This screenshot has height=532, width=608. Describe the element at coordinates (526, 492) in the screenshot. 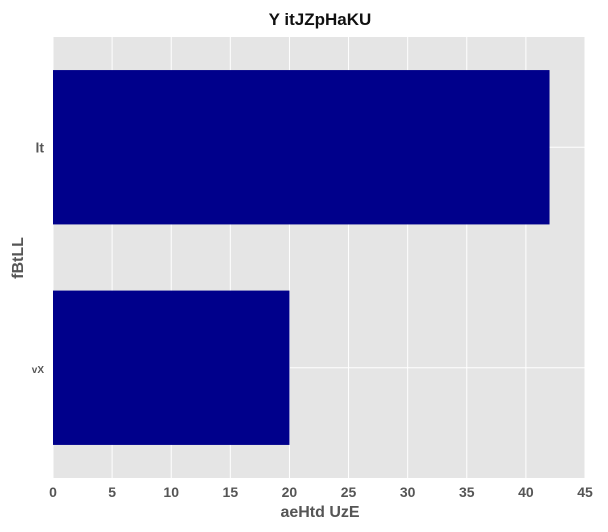

I see `x-tick-label: 40` at that location.